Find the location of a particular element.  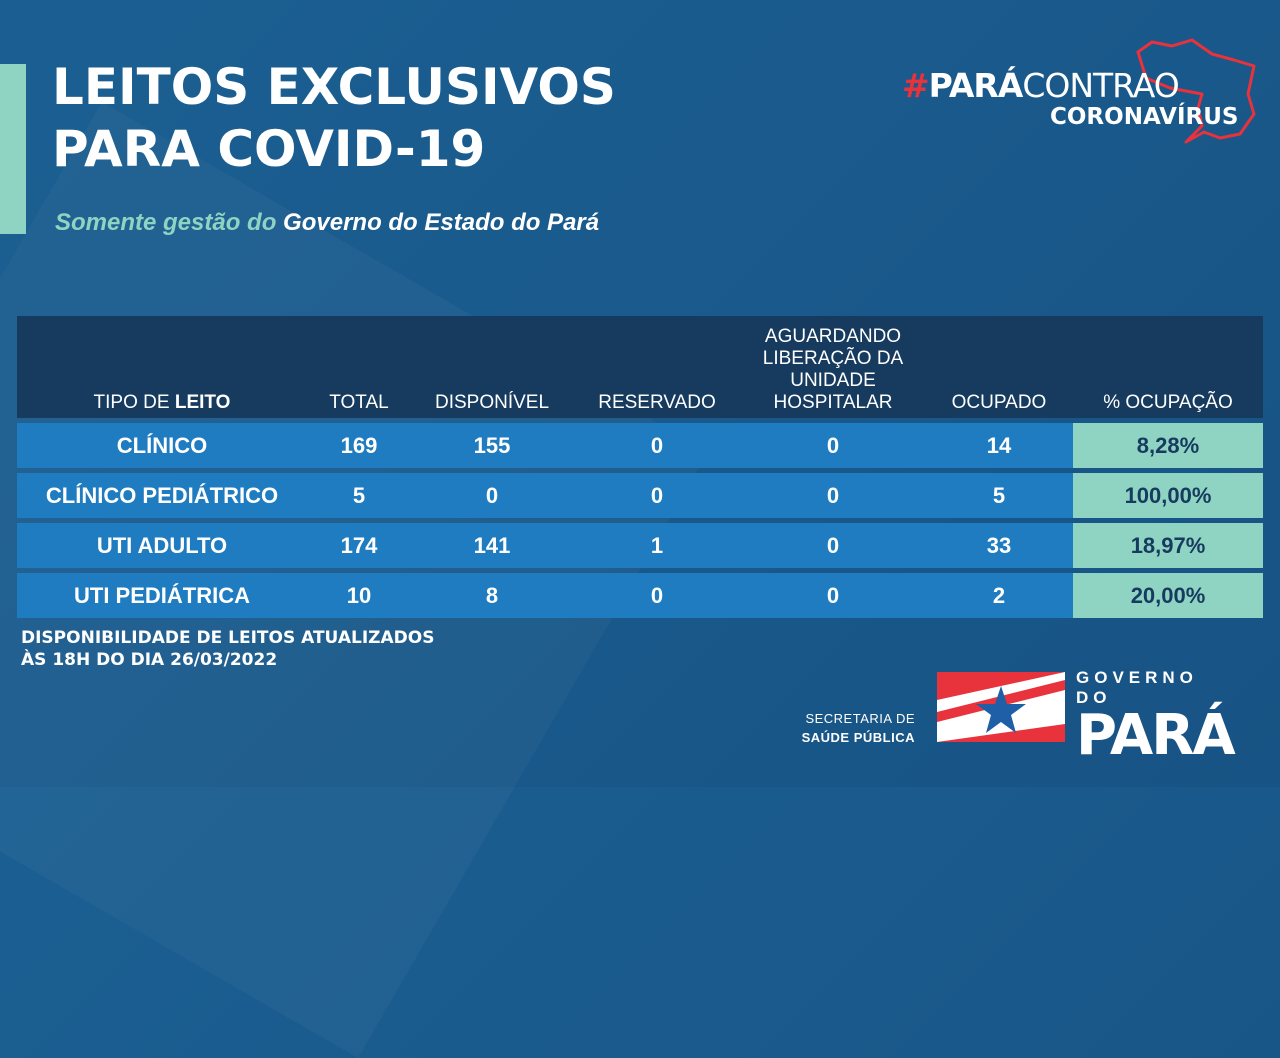

para-flag-icon is located at coordinates (1001, 707).